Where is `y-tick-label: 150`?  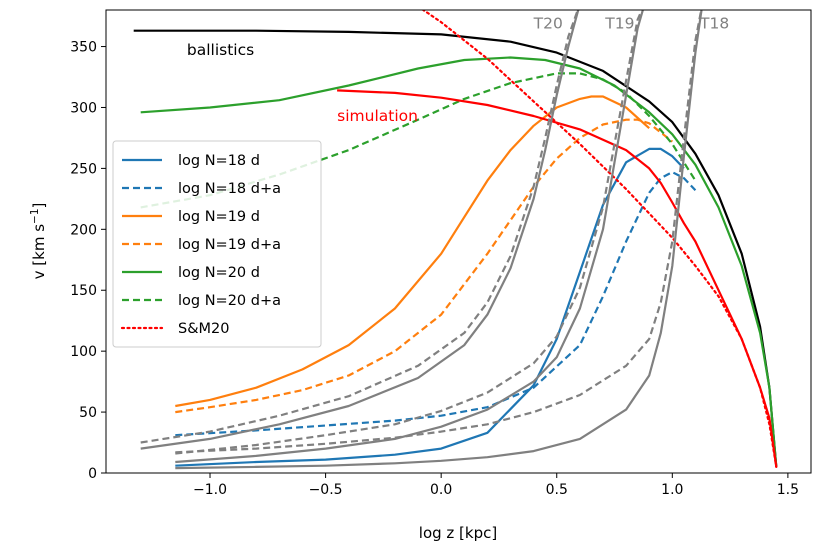
y-tick-label: 150 is located at coordinates (83, 291).